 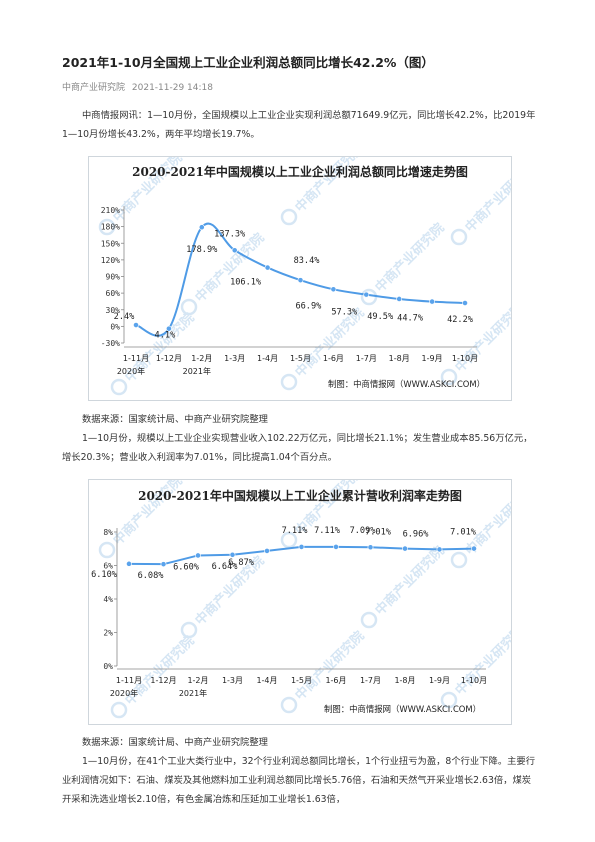 What do you see at coordinates (307, 261) in the screenshot?
I see `data-label: 83.4%` at bounding box center [307, 261].